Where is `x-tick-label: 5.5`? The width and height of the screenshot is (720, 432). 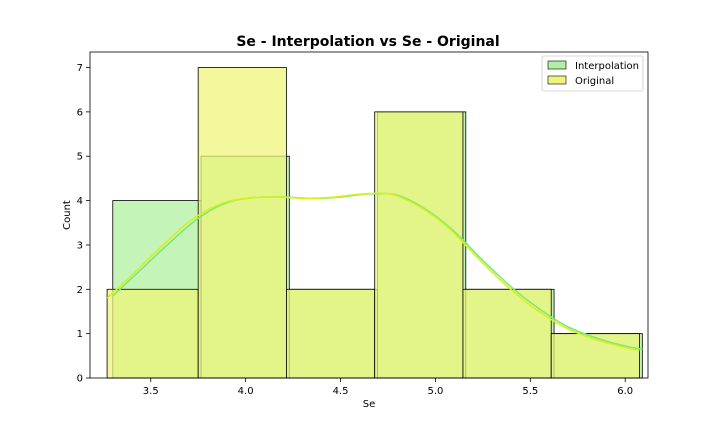 x-tick-label: 5.5 is located at coordinates (530, 391).